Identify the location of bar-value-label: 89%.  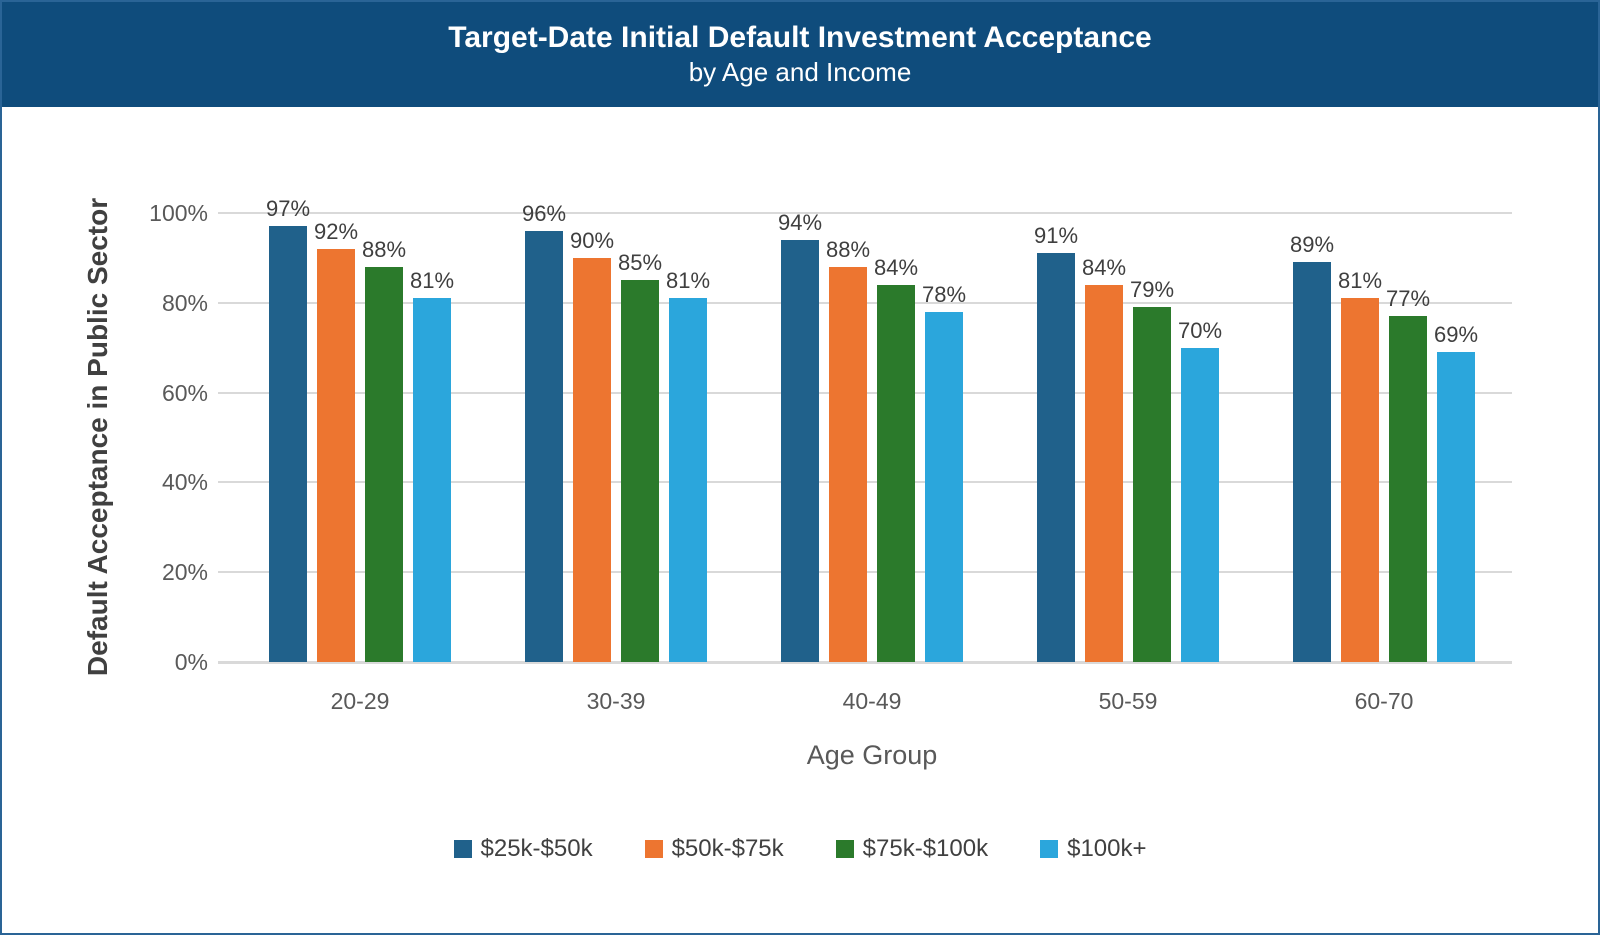
(1312, 245).